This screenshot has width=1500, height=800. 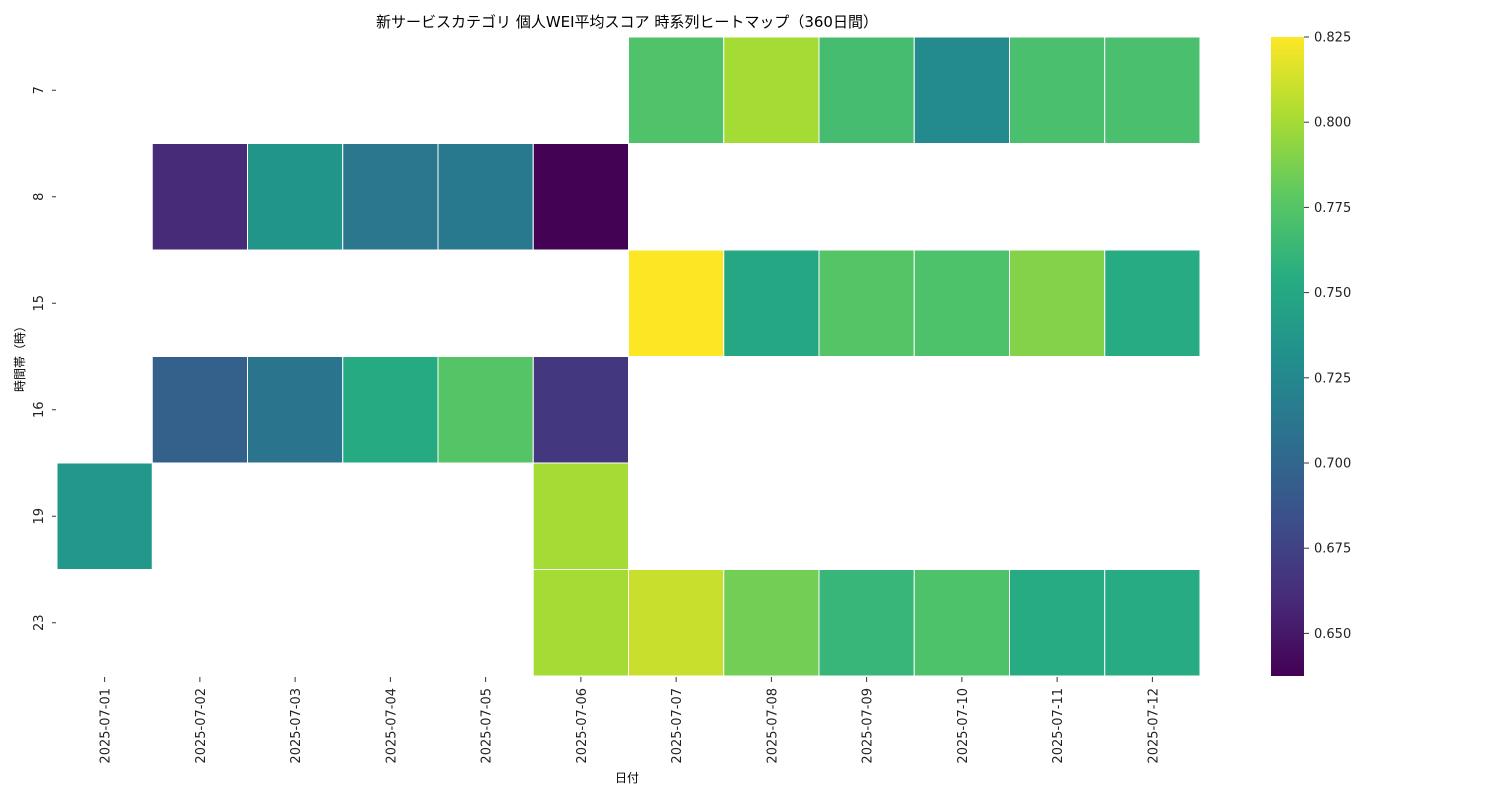 I want to click on colorbar, so click(x=1287, y=356).